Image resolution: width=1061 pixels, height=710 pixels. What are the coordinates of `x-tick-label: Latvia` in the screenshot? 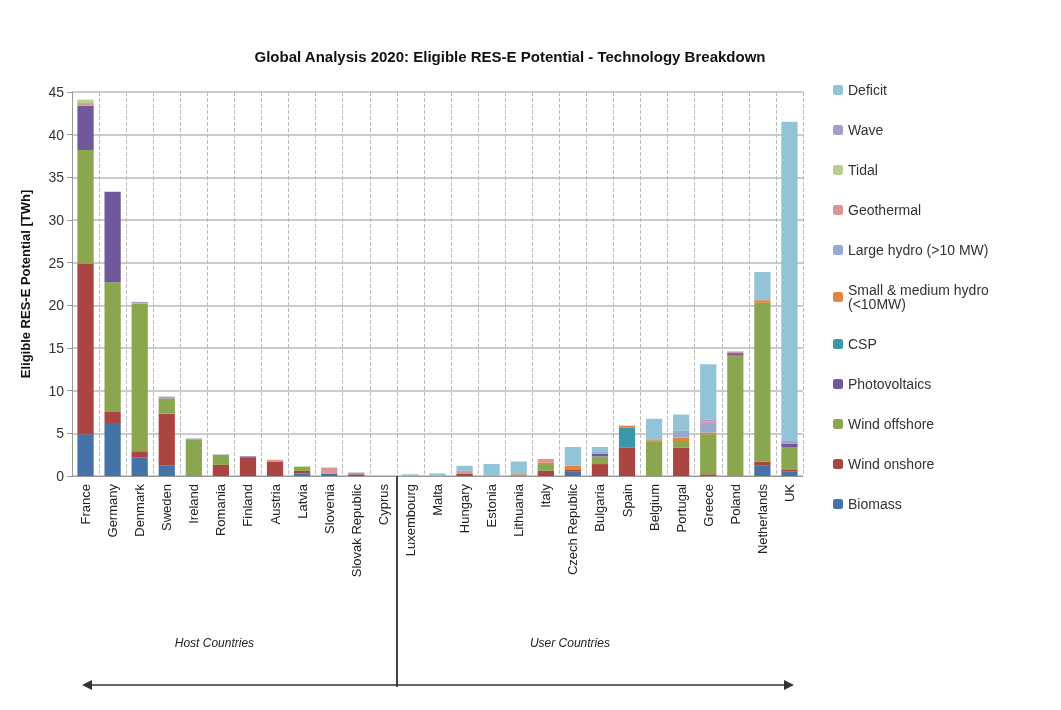 It's located at (302, 501).